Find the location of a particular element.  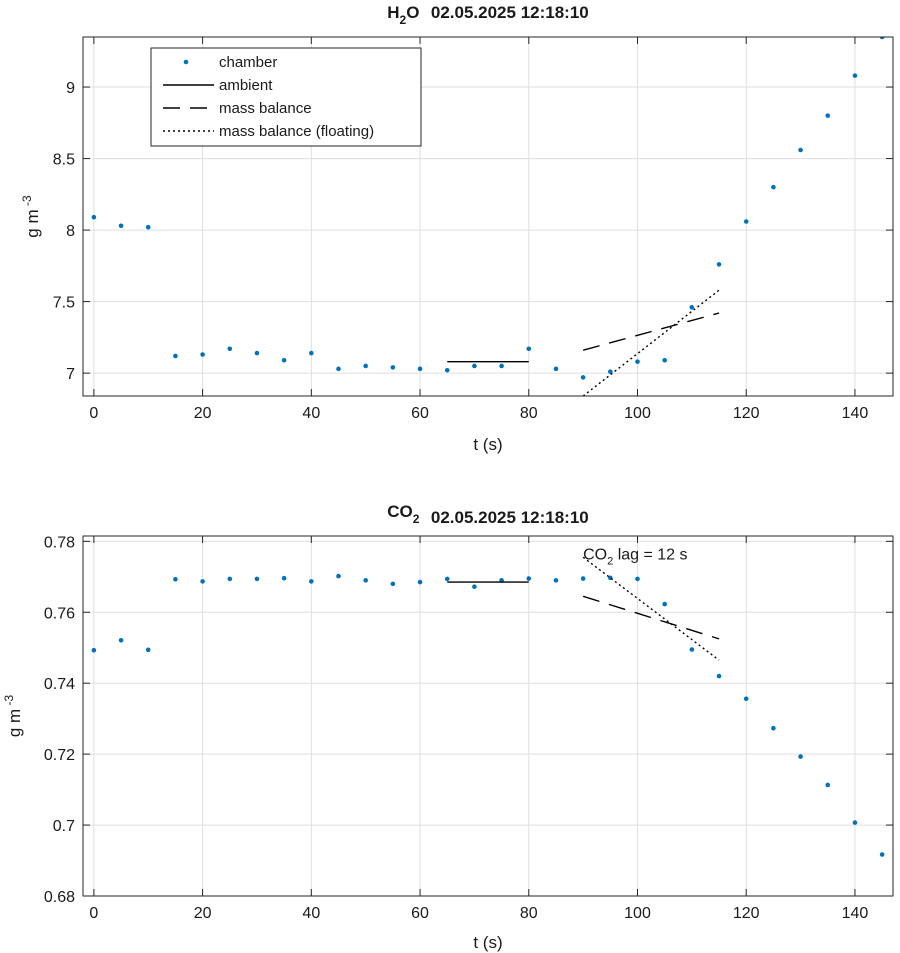

y-tick-label: 0.76 is located at coordinates (59, 613).